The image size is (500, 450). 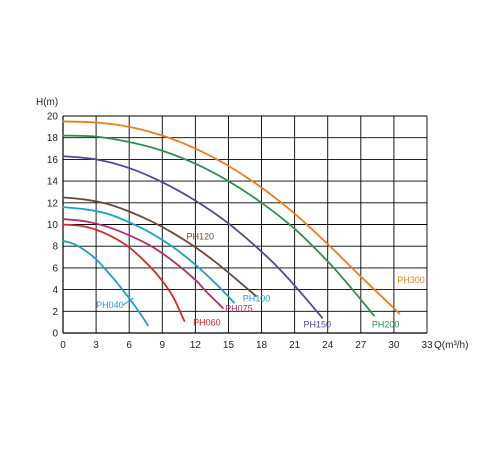 What do you see at coordinates (96, 345) in the screenshot?
I see `x-tick-label: 3` at bounding box center [96, 345].